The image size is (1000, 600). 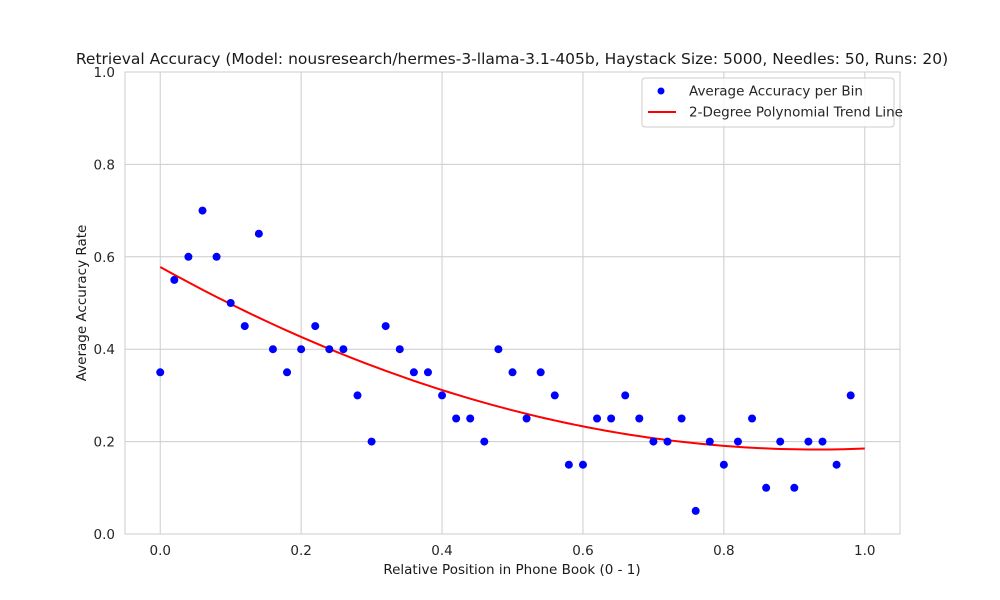 I want to click on y-tick-label: 0.4, so click(x=104, y=350).